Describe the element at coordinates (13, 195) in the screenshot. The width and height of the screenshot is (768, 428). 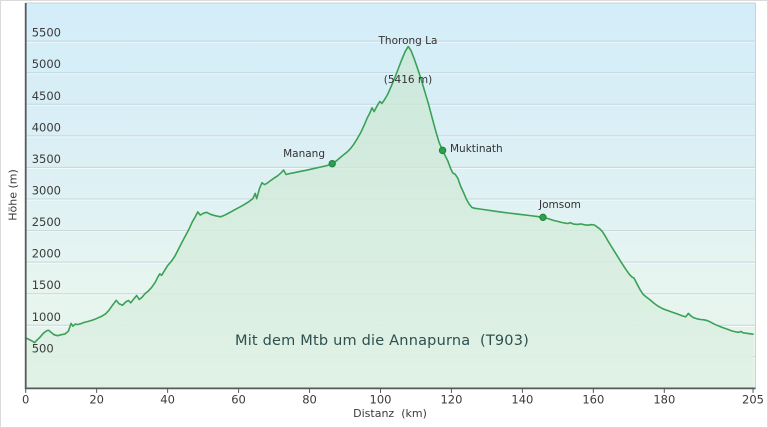
I see `y-axis-title: Höhe (m)` at that location.